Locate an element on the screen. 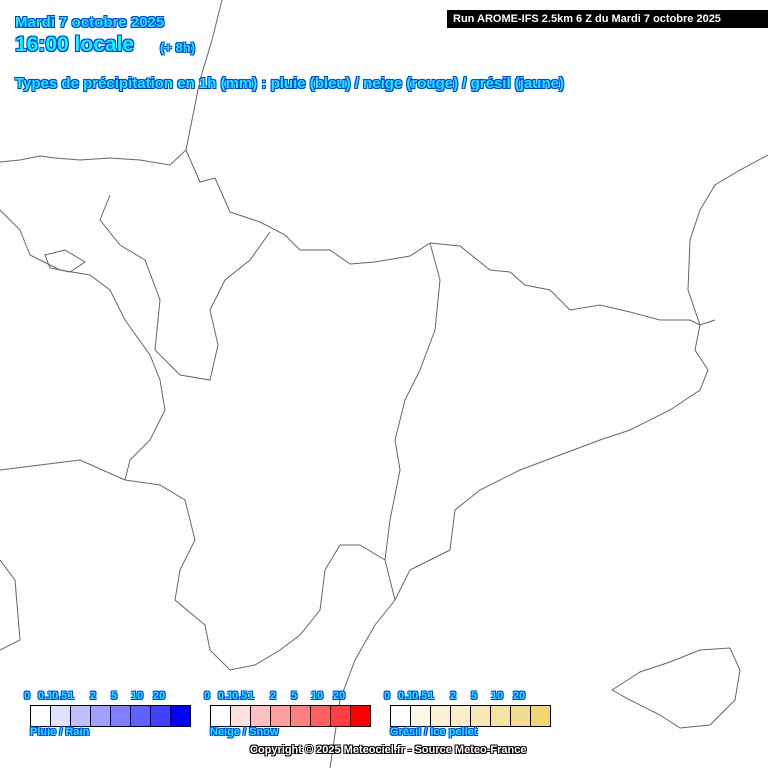 Image resolution: width=768 pixels, height=768 pixels. aragon-catalonia-border is located at coordinates (412, 421).